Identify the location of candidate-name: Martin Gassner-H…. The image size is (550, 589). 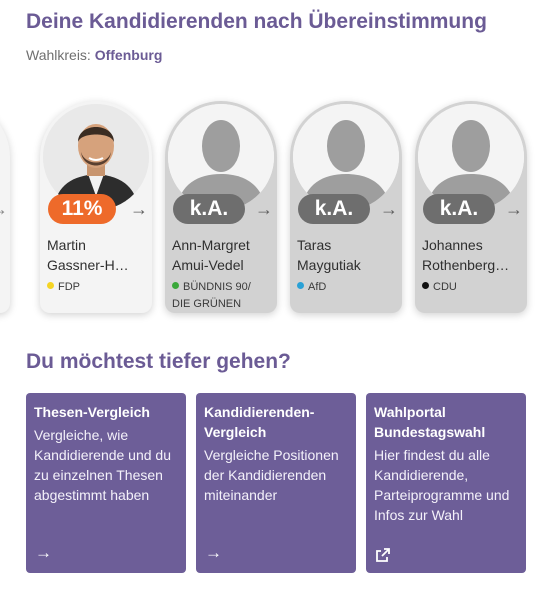
(88, 255).